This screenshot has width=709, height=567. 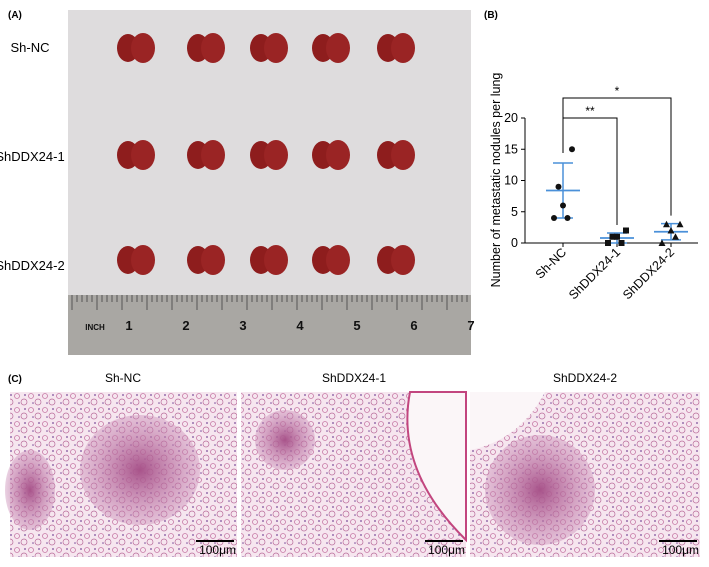 What do you see at coordinates (511, 149) in the screenshot?
I see `y-tick-label: 15` at bounding box center [511, 149].